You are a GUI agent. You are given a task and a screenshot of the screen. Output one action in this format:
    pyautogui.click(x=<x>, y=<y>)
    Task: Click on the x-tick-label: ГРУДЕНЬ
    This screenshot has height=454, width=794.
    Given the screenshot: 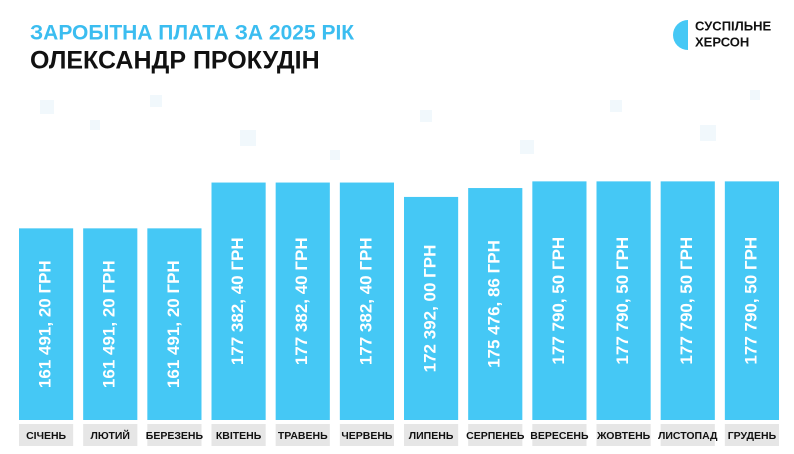 What is the action you would take?
    pyautogui.click(x=752, y=436)
    